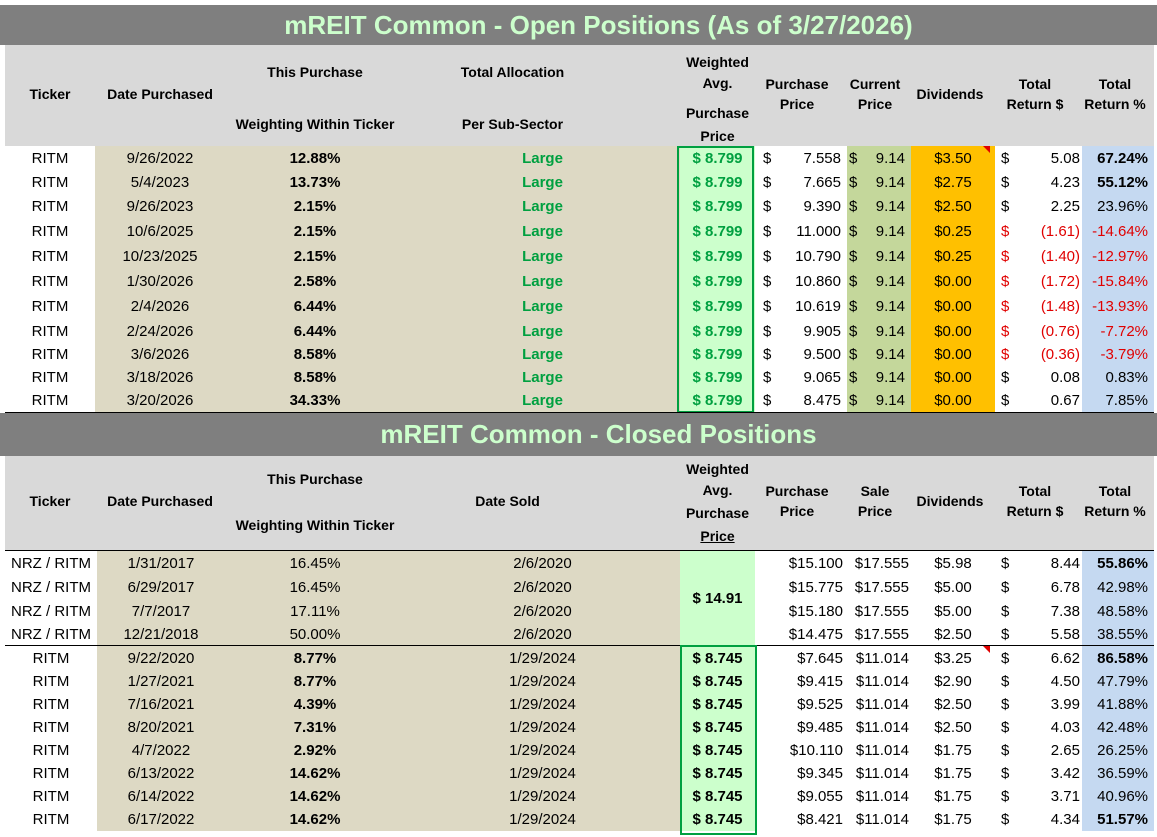  Describe the element at coordinates (1118, 281) in the screenshot. I see `total-return-pct-cell: -15.84%` at that location.